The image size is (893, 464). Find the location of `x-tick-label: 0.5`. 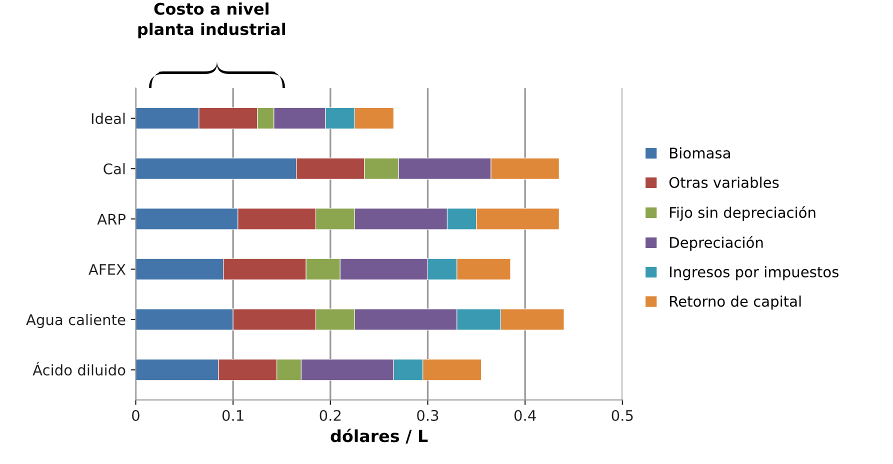

x-tick-label: 0.5 is located at coordinates (622, 415).